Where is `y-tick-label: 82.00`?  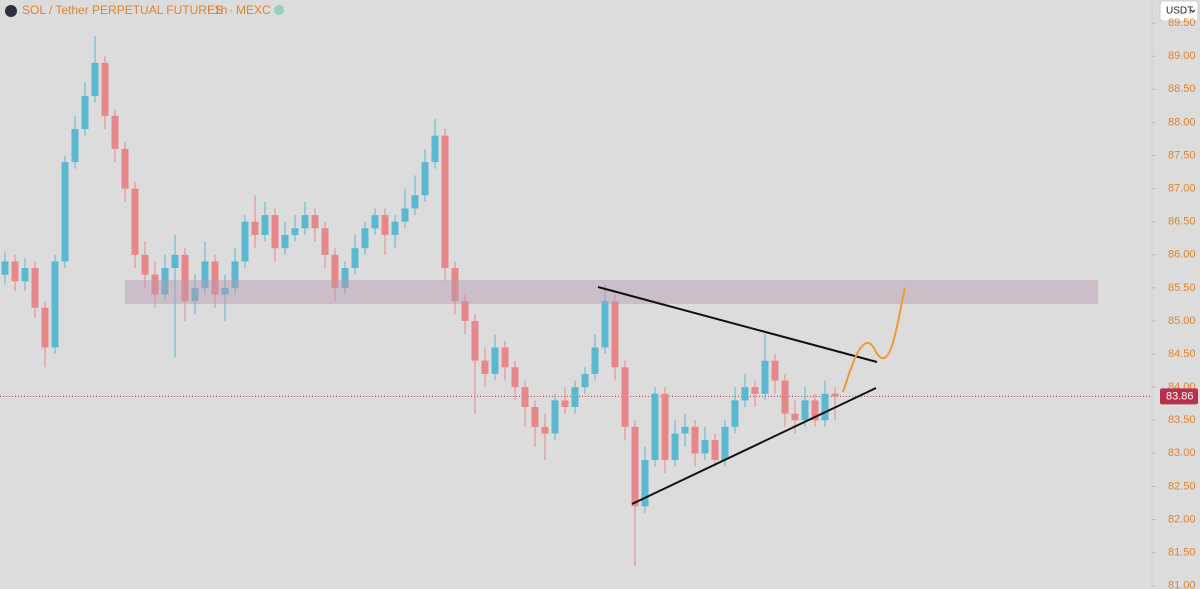 y-tick-label: 82.00 is located at coordinates (1182, 519).